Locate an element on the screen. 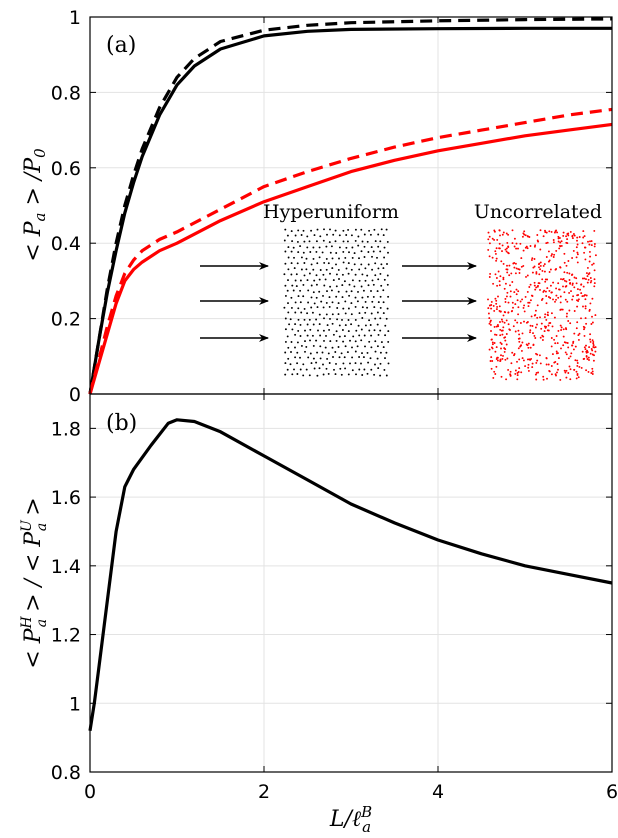  y-tick-label-b-4: 1.6 is located at coordinates (66, 498).